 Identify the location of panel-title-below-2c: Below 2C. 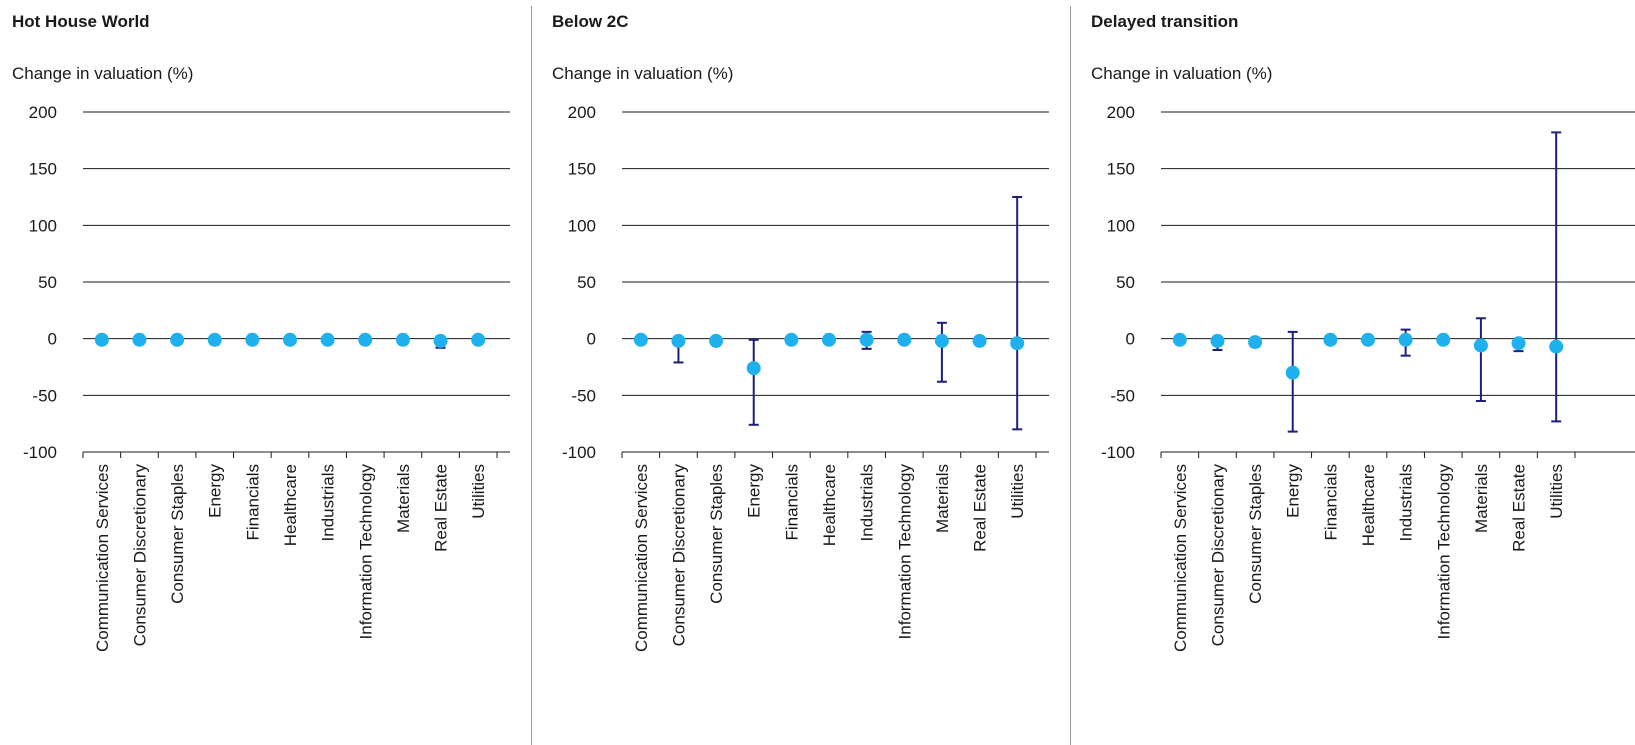
(590, 21).